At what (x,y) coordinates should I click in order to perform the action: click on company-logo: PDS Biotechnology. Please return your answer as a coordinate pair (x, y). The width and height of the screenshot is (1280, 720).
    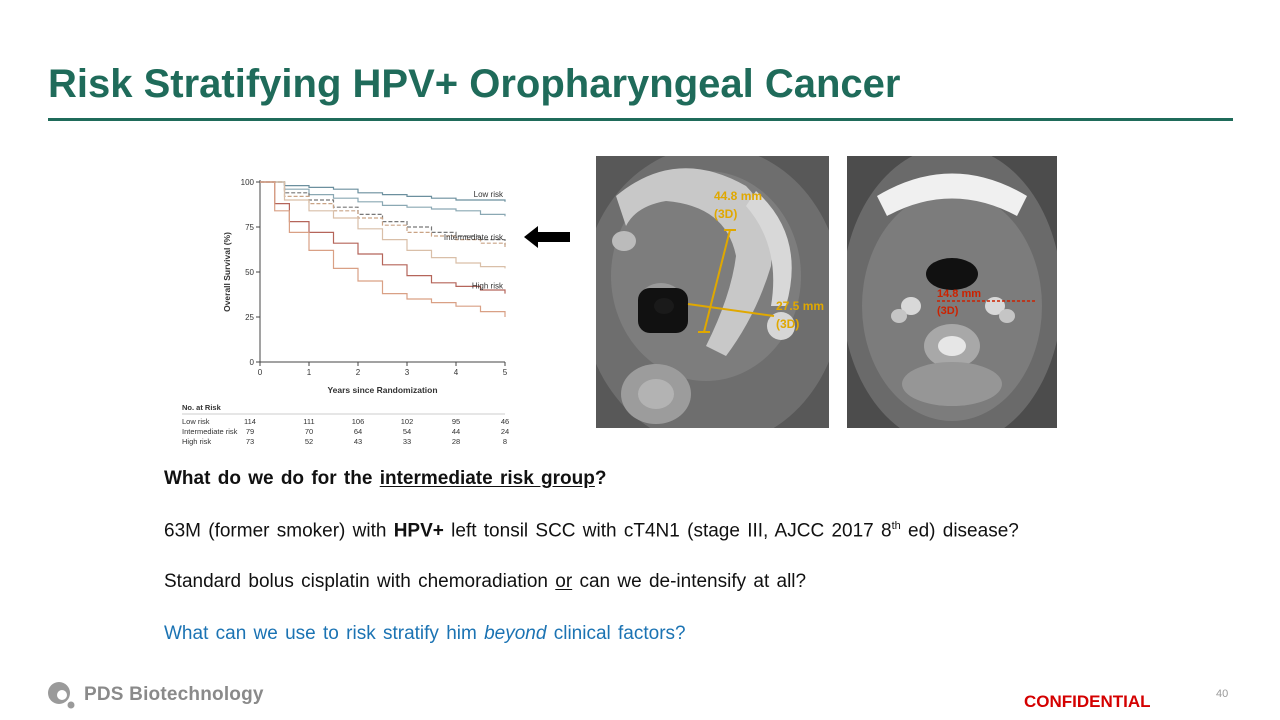
    Looking at the image, I should click on (155, 695).